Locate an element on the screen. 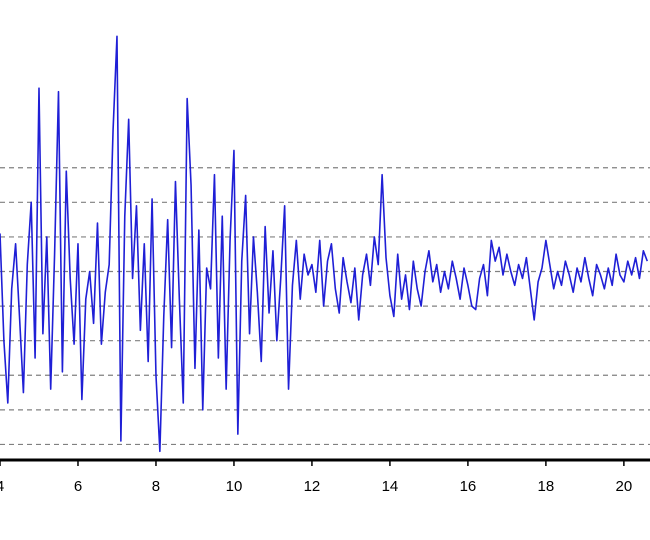 This screenshot has height=540, width=650. x-tick-label: 18 is located at coordinates (546, 486).